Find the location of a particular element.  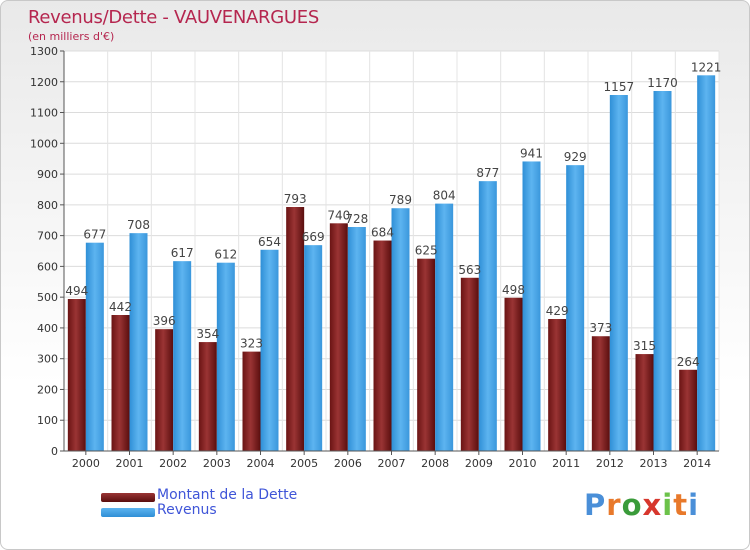

y-tick-label: 300 is located at coordinates (47, 359).